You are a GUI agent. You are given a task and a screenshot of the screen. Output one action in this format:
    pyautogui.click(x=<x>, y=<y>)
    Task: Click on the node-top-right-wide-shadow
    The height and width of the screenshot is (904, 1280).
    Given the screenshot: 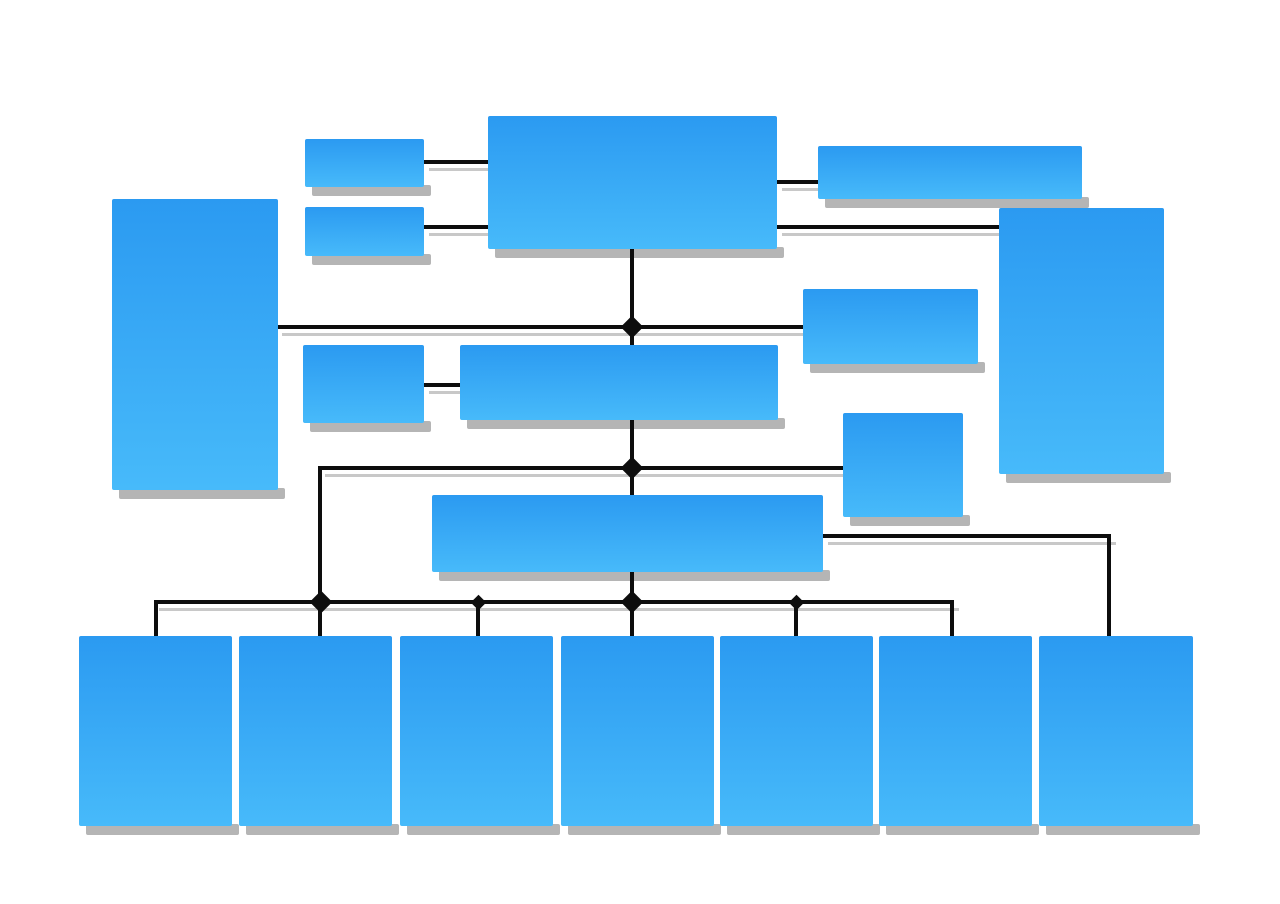 What is the action you would take?
    pyautogui.click(x=957, y=202)
    